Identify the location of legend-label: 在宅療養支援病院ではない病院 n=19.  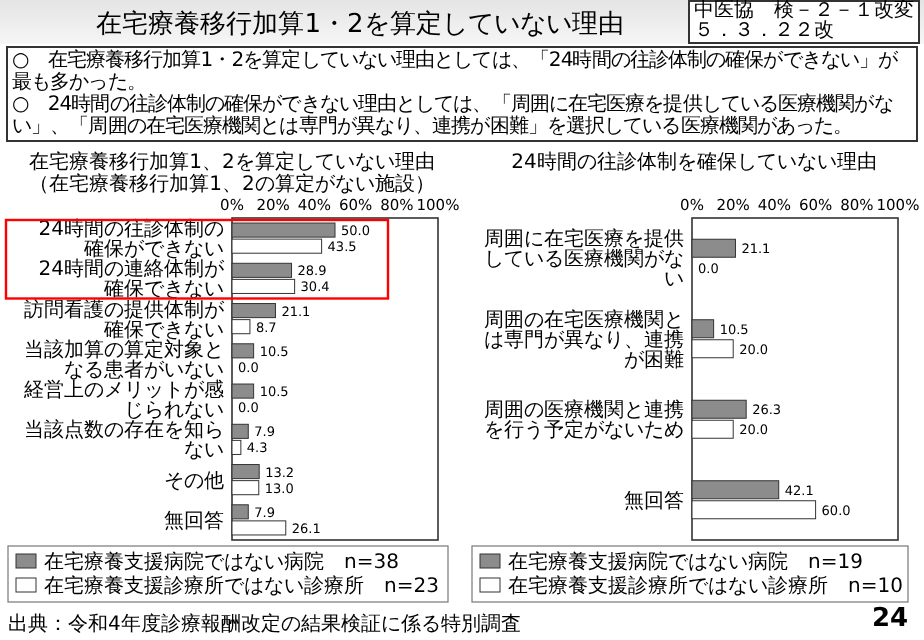
(685, 562).